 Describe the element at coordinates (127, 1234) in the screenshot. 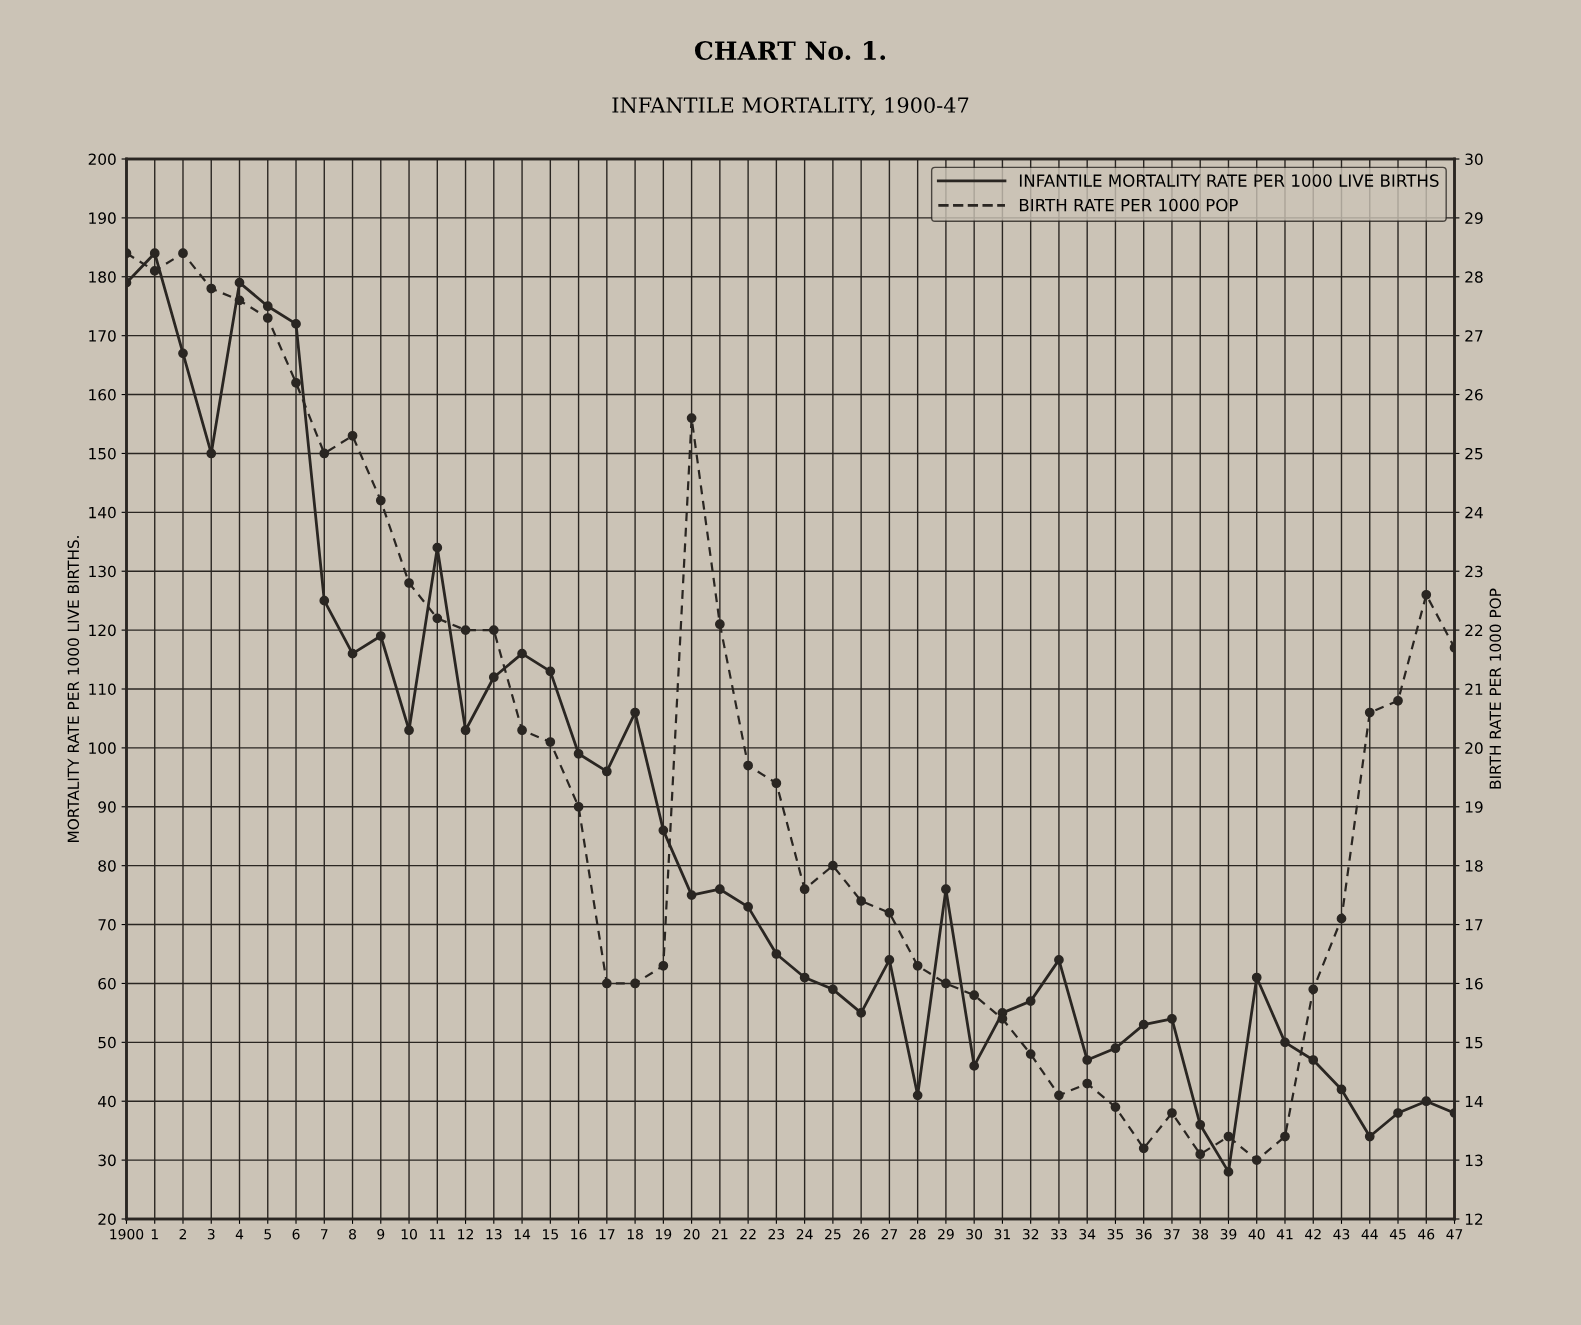

I see `x-tick-label: 1900` at that location.